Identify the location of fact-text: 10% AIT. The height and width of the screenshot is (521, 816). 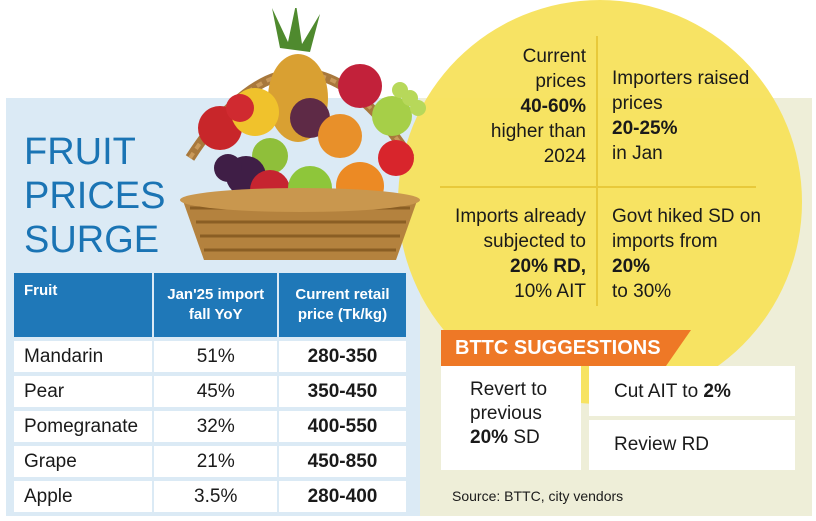
(550, 291).